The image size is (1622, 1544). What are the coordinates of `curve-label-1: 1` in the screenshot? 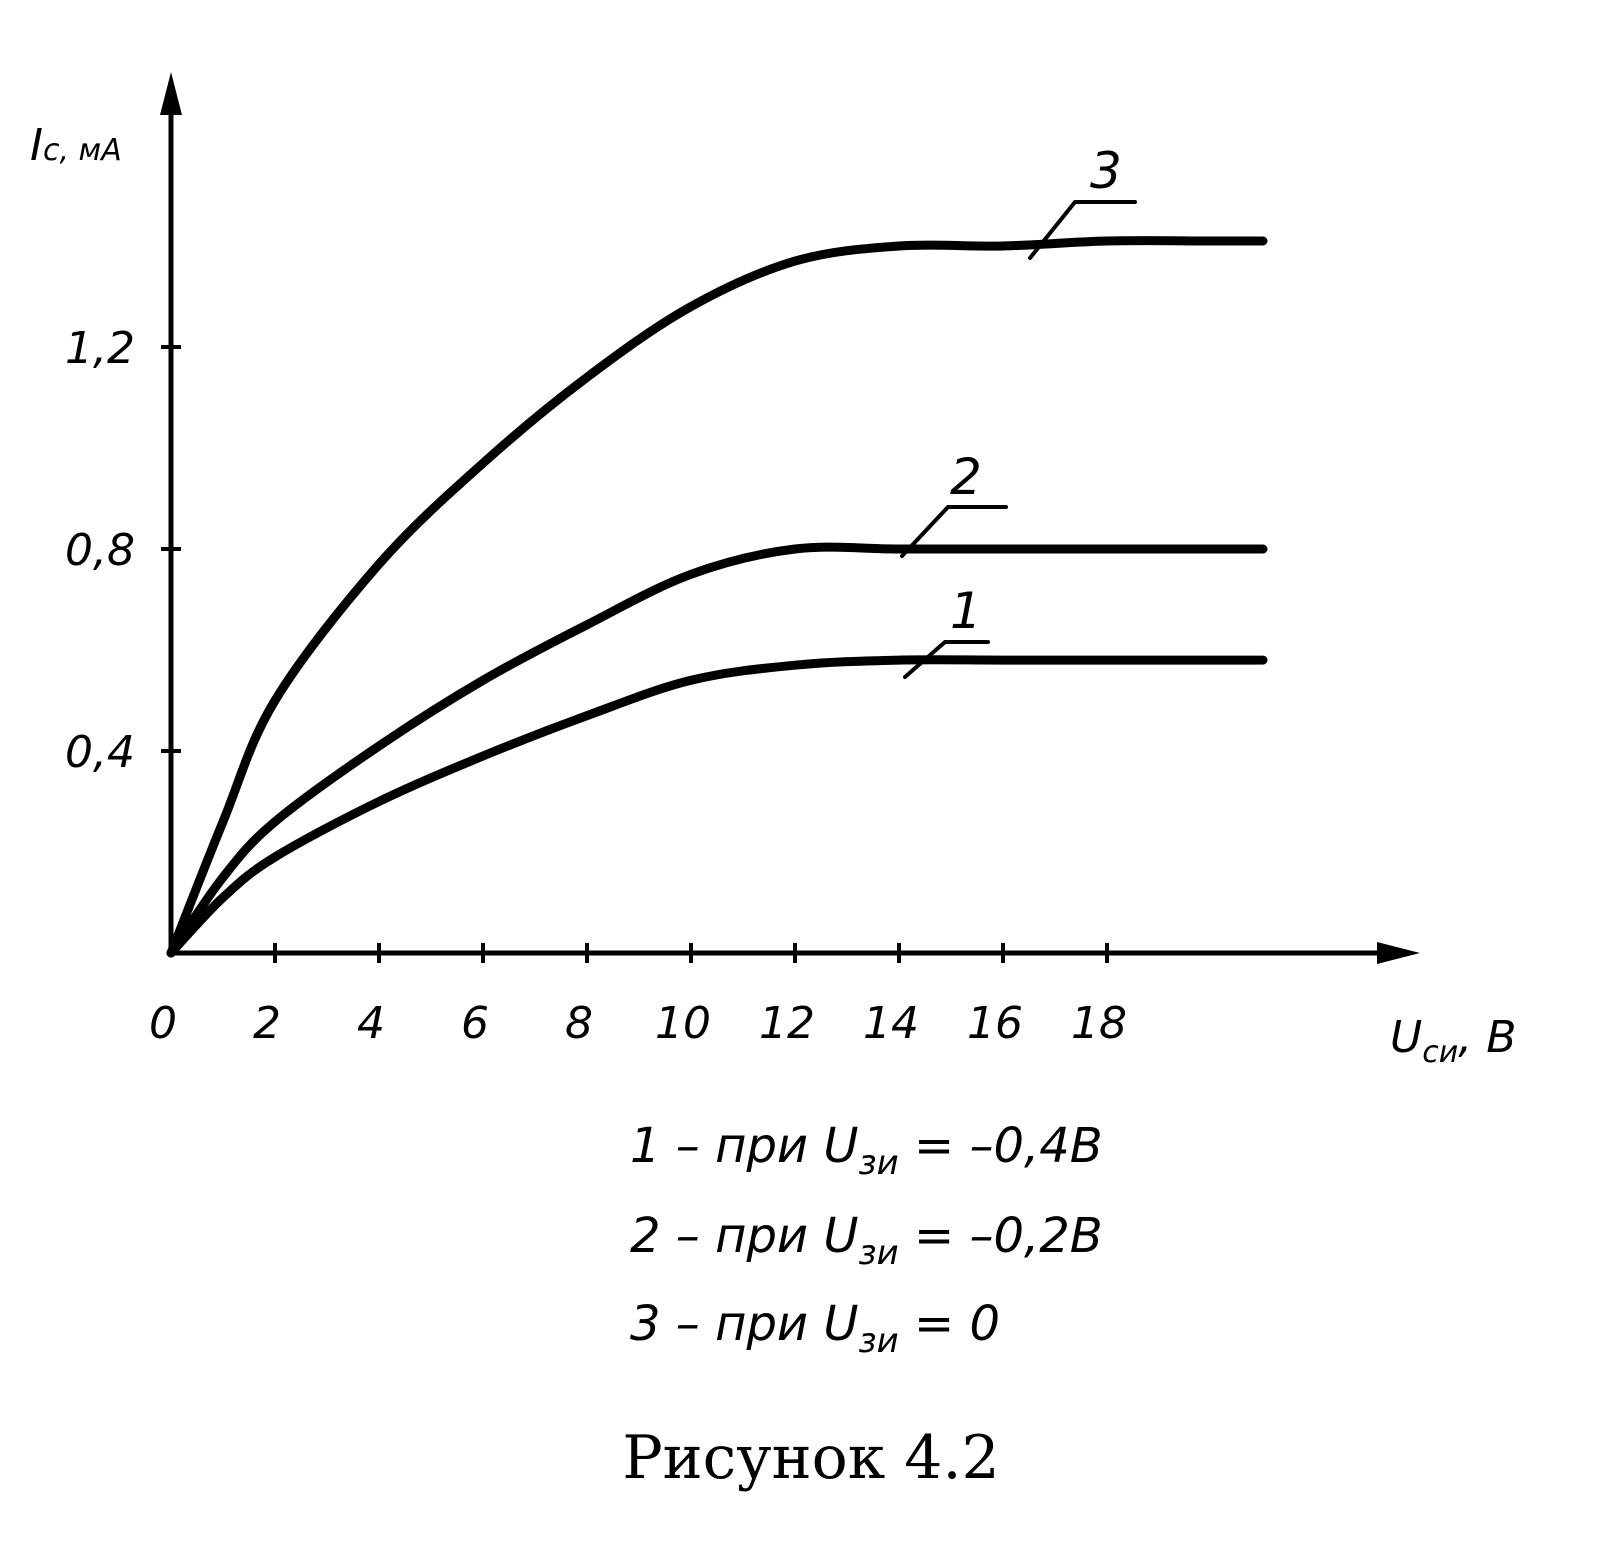 It's located at (966, 611).